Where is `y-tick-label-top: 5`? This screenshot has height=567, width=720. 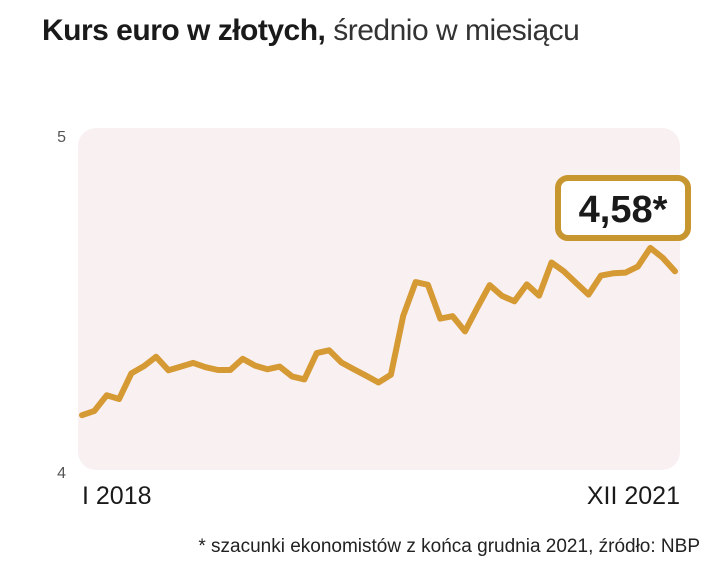 y-tick-label-top: 5 is located at coordinates (61, 137).